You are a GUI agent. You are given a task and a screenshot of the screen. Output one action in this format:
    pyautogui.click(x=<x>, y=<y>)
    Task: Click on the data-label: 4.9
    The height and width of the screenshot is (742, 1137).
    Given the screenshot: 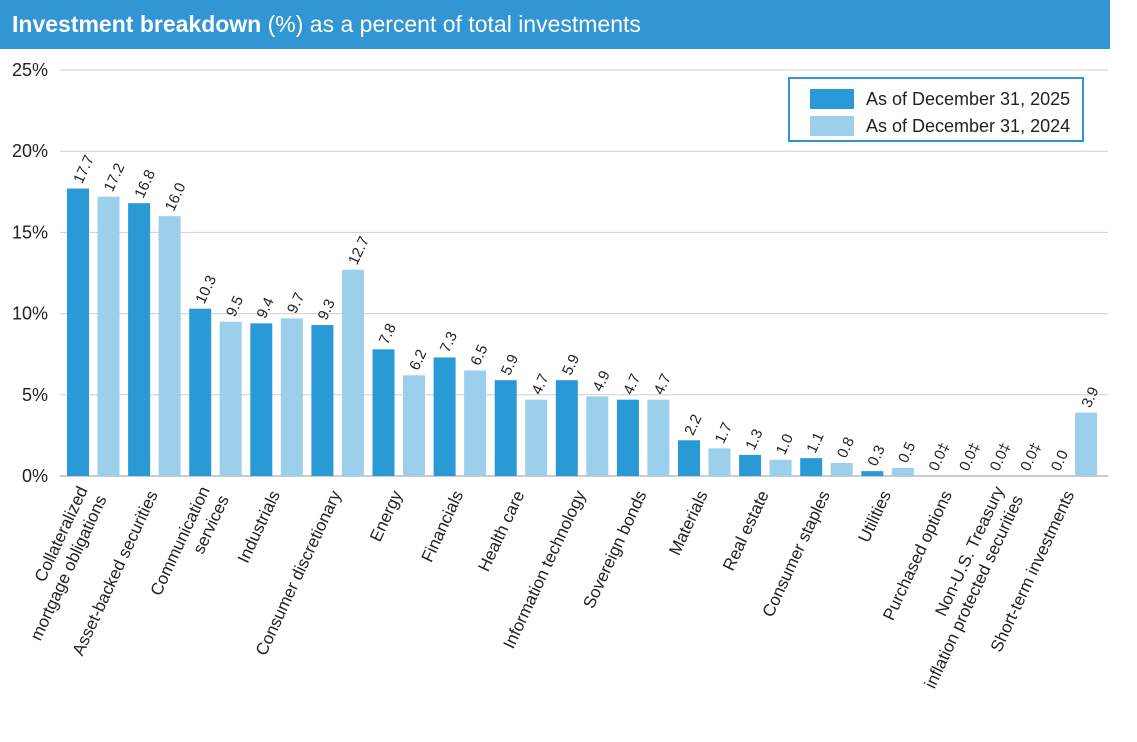 What is the action you would take?
    pyautogui.click(x=602, y=381)
    